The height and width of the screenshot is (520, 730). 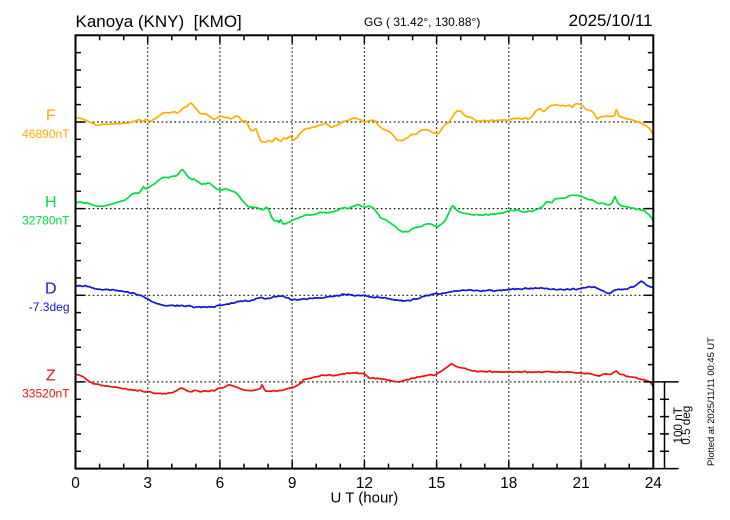 What do you see at coordinates (364, 483) in the screenshot?
I see `svg-text: 12` at bounding box center [364, 483].